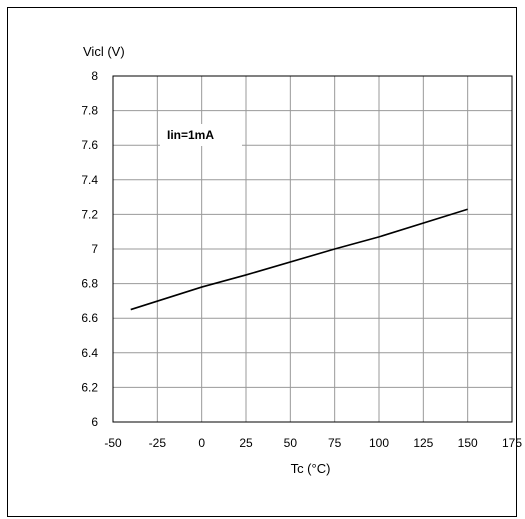 The width and height of the screenshot is (525, 519). What do you see at coordinates (94, 422) in the screenshot?
I see `y-tick-label: 6` at bounding box center [94, 422].